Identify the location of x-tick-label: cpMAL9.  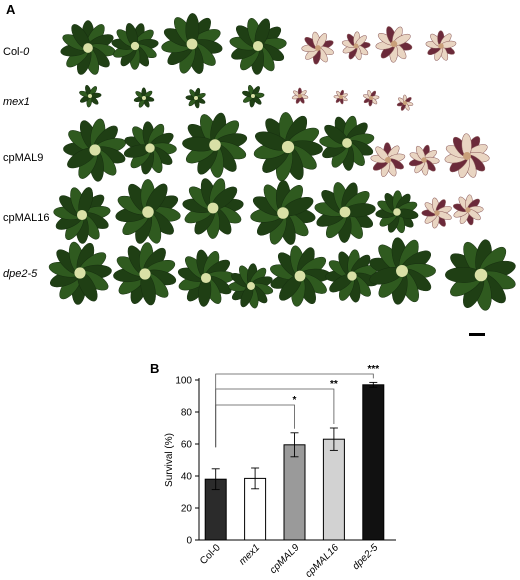
(285, 559).